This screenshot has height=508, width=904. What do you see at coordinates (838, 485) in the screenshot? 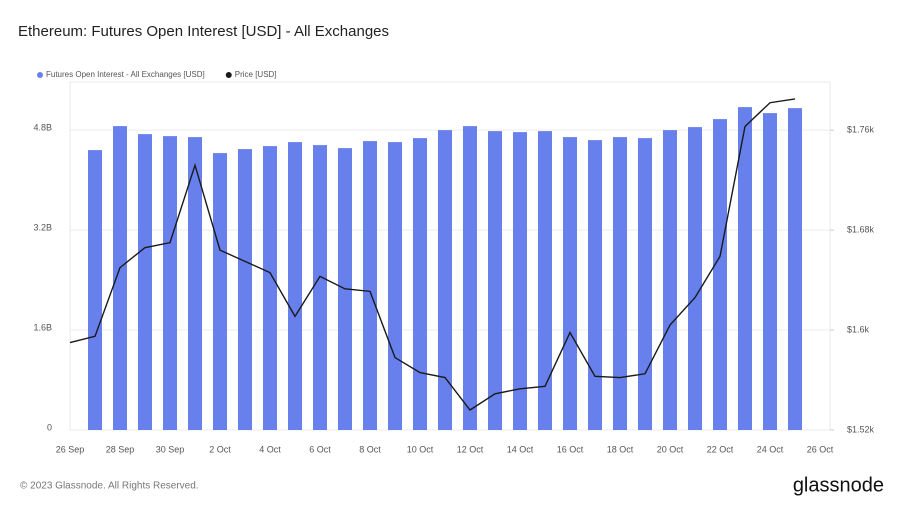
I see `logo: glassnode` at bounding box center [838, 485].